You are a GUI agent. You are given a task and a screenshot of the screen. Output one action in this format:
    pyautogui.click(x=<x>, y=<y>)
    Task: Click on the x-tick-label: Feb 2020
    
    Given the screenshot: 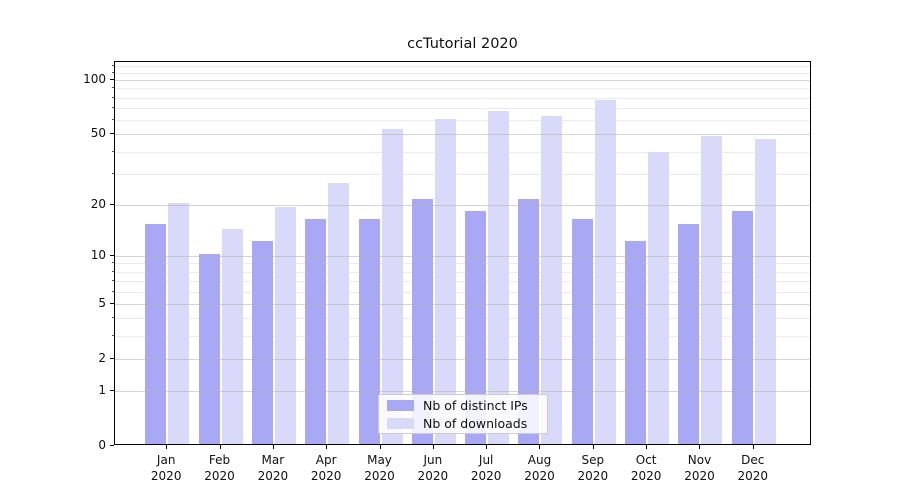 What is the action you would take?
    pyautogui.click(x=219, y=468)
    